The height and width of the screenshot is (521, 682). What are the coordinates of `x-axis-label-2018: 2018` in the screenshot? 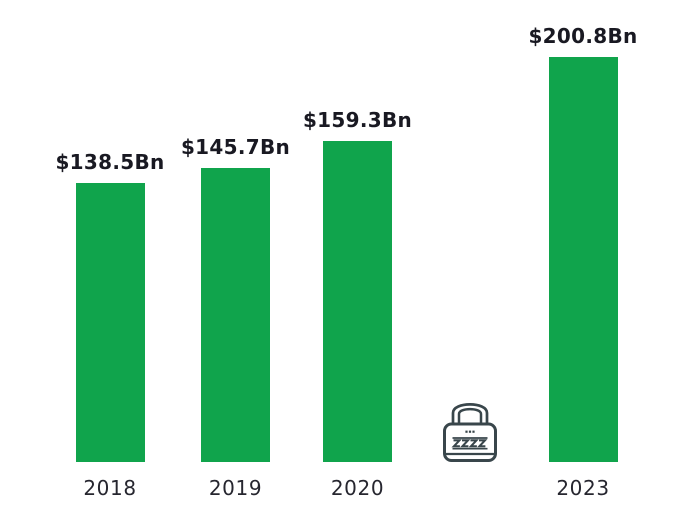 It's located at (110, 488).